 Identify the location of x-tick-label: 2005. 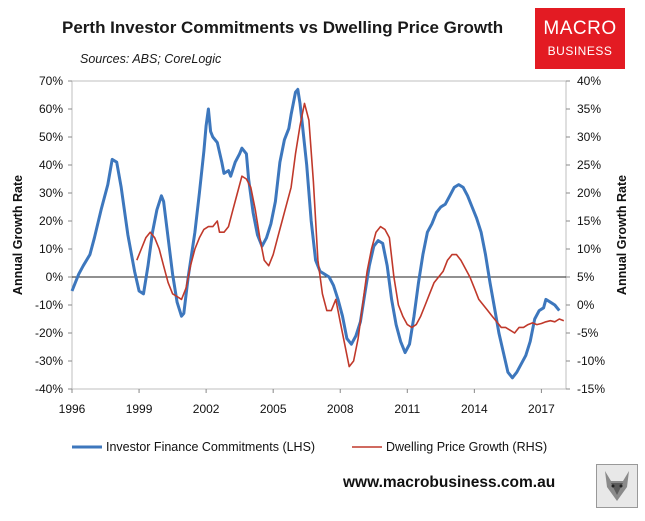
(273, 409).